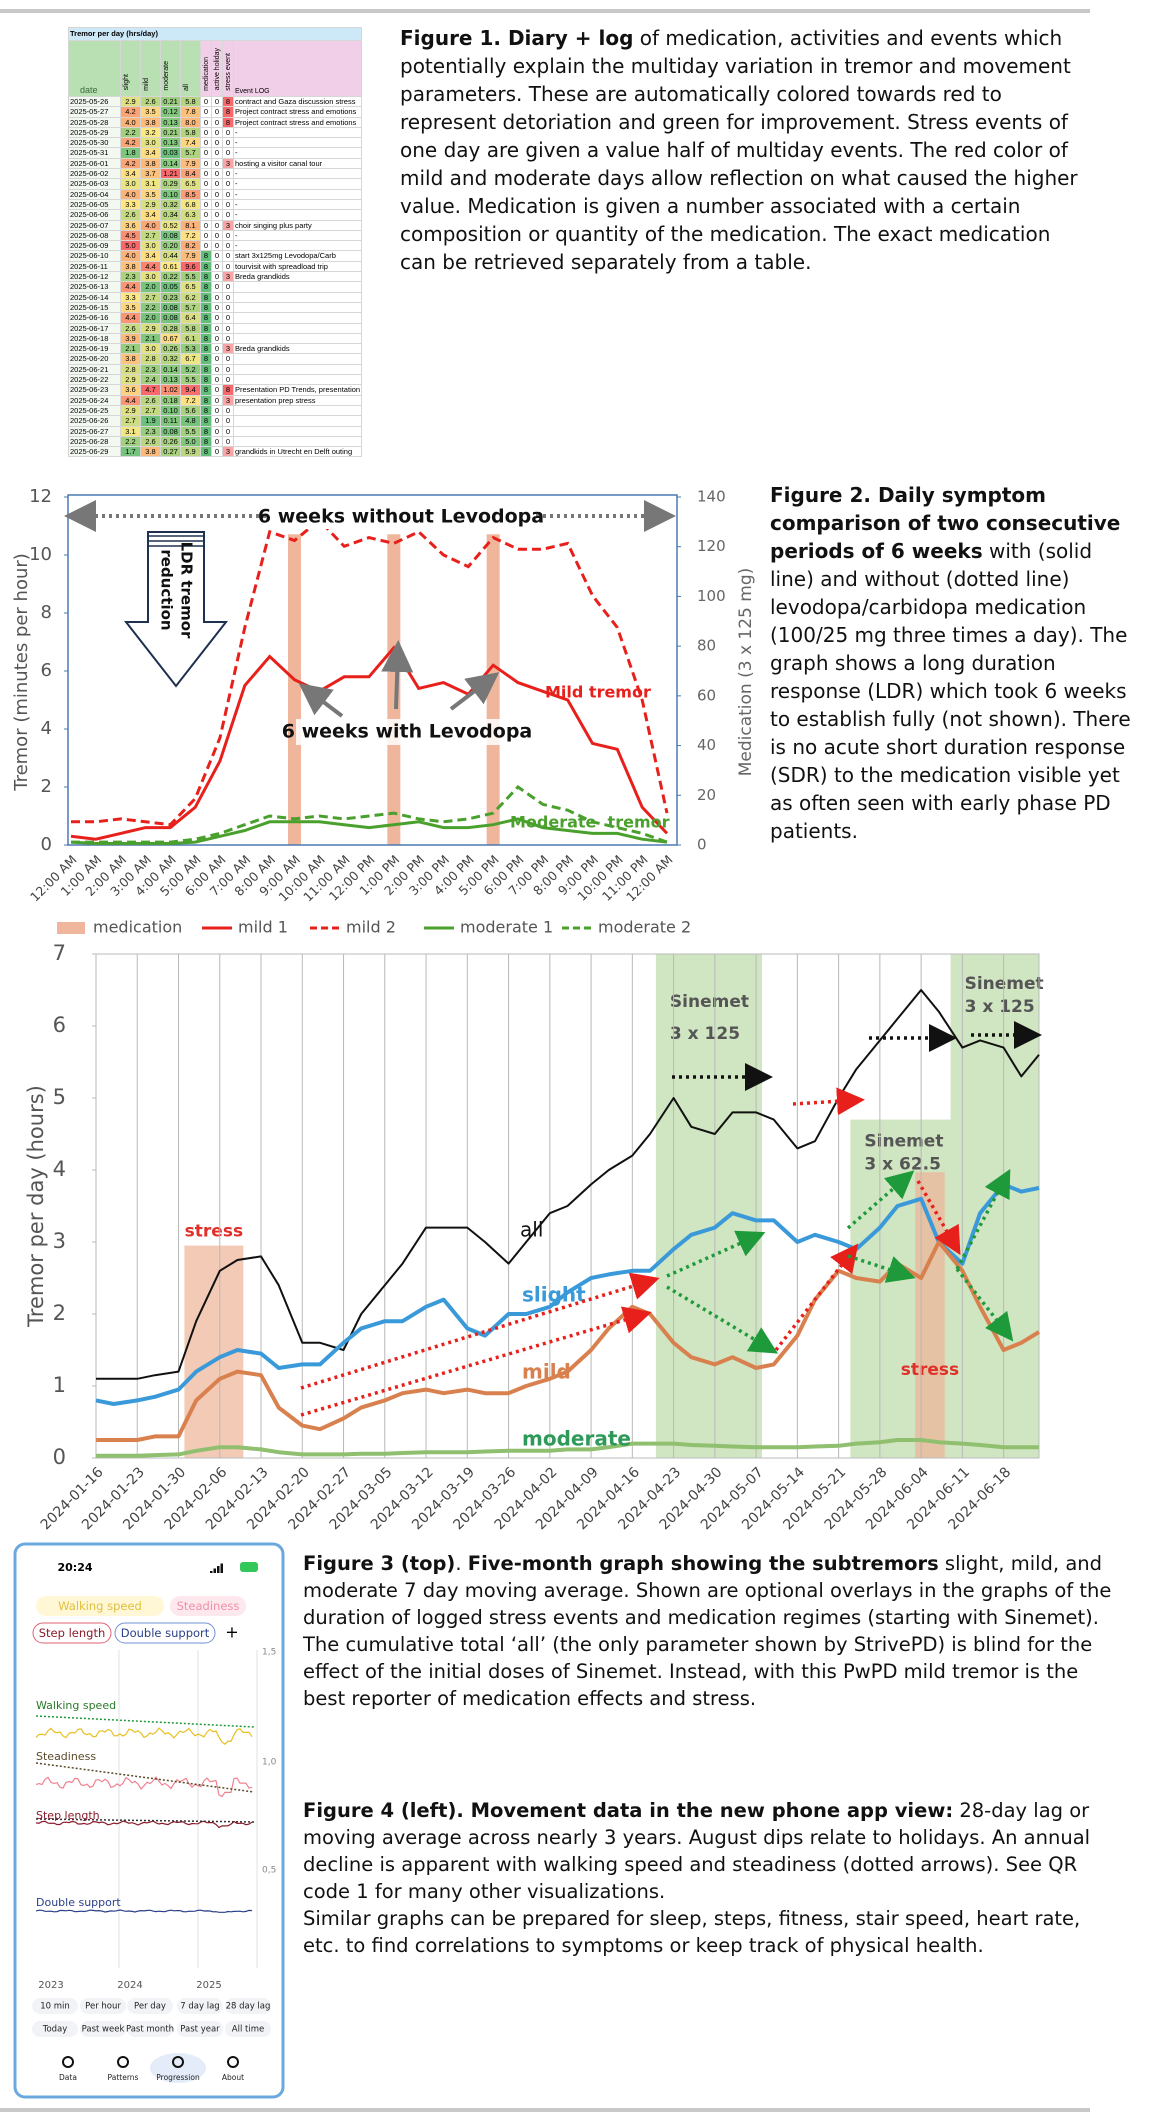  I want to click on status-time: 20:24, so click(74, 1567).